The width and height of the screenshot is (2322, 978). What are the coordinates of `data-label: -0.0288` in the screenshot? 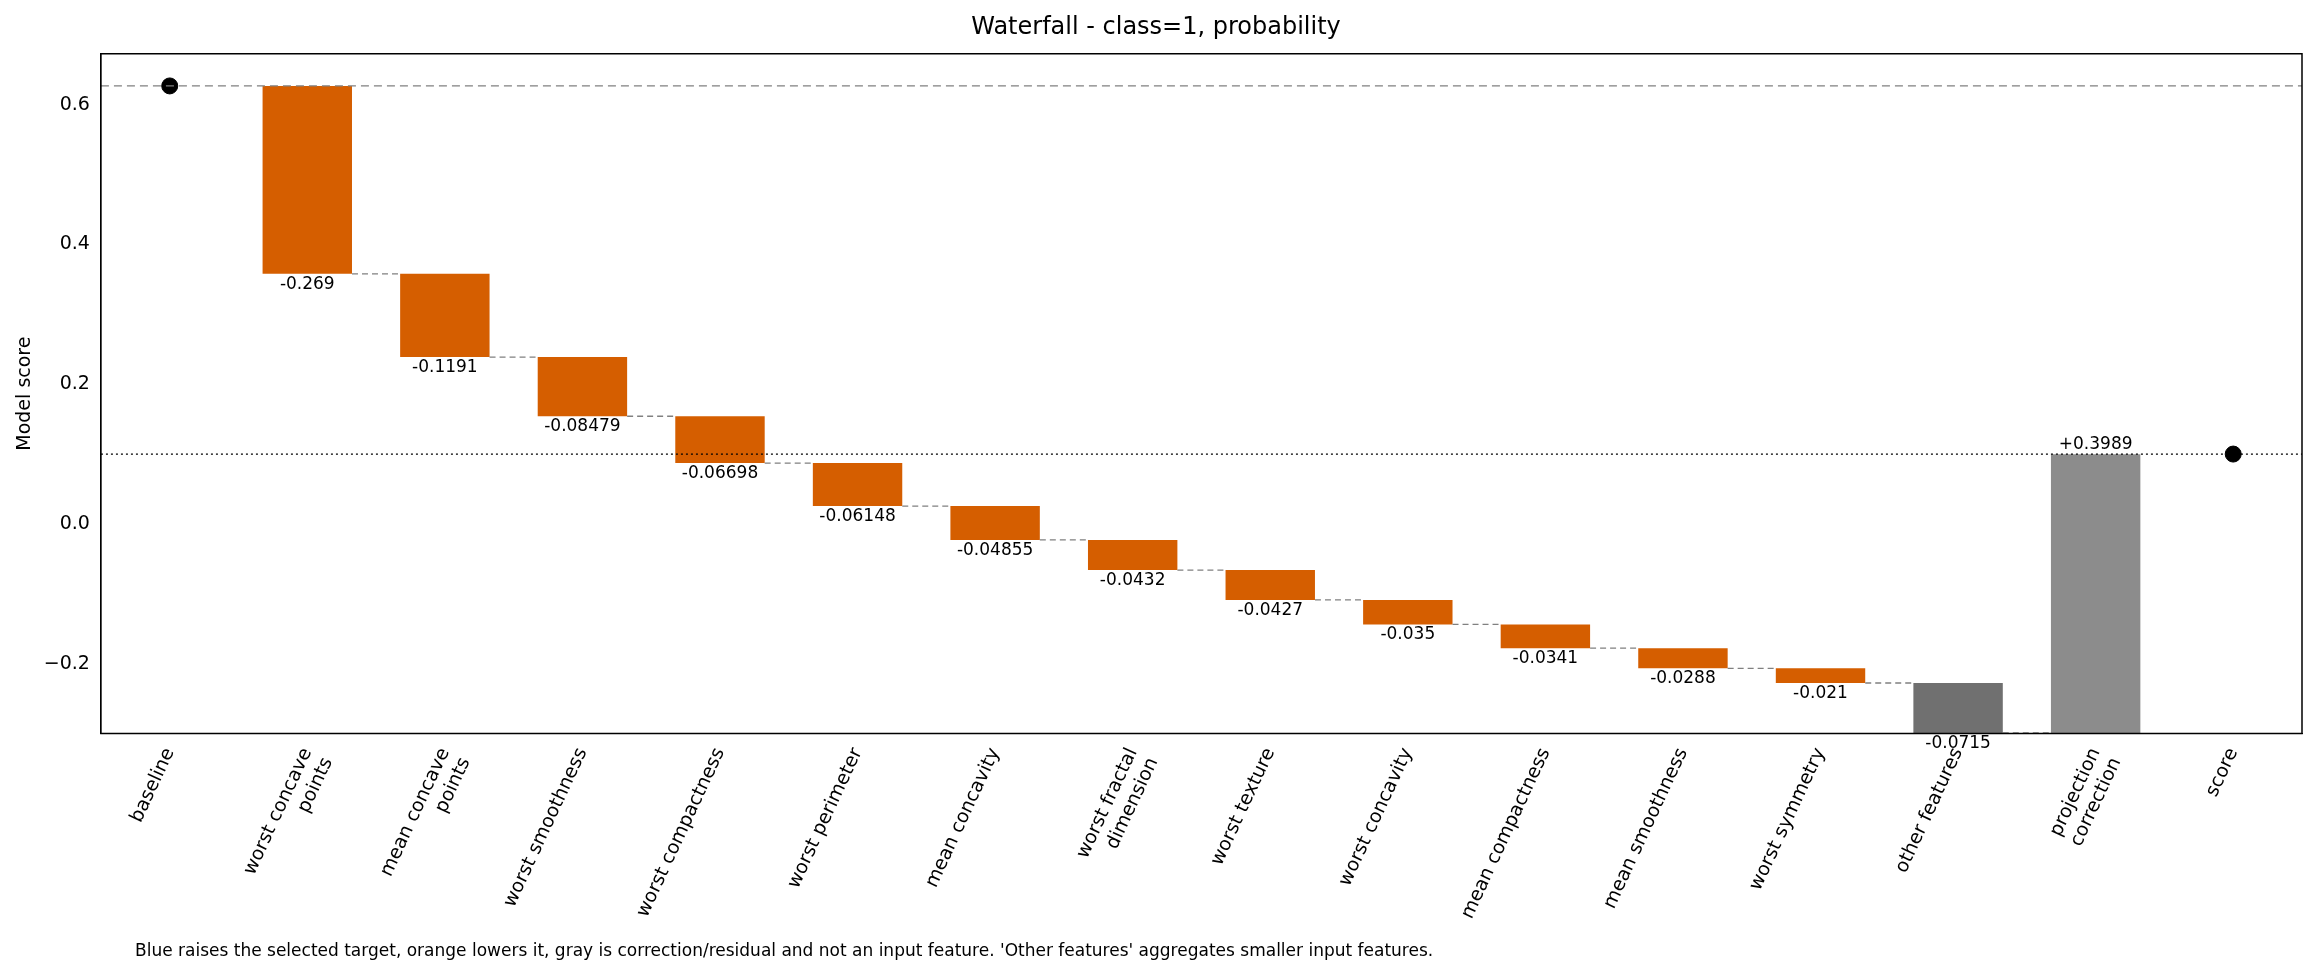 It's located at (1683, 677).